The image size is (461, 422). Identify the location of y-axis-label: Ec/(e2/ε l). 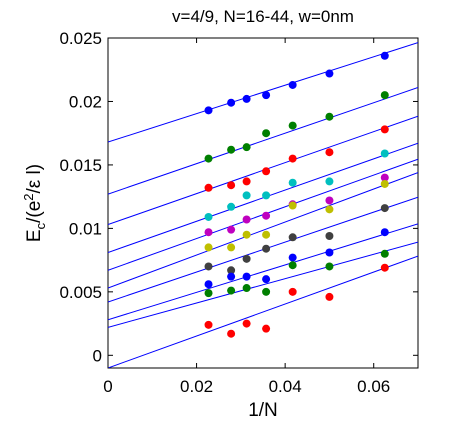
(34, 203).